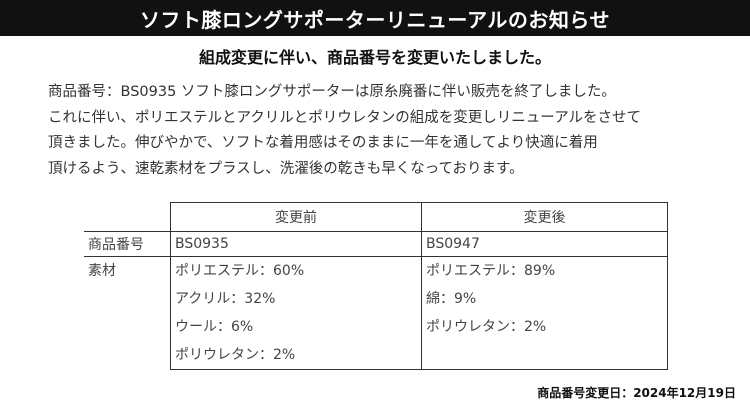 The width and height of the screenshot is (750, 410). I want to click on table-header-row: 変更前 変更後, so click(376, 217).